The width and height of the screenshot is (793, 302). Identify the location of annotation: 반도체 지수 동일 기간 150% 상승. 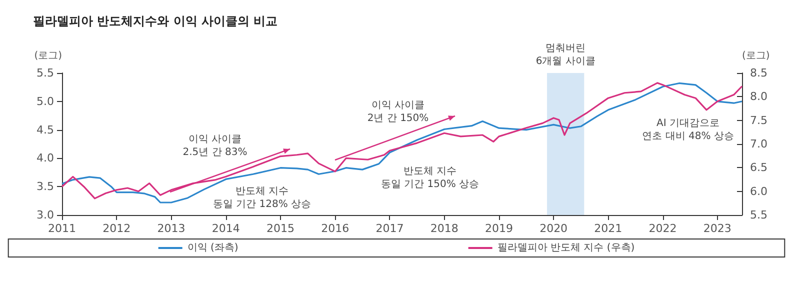
(430, 178).